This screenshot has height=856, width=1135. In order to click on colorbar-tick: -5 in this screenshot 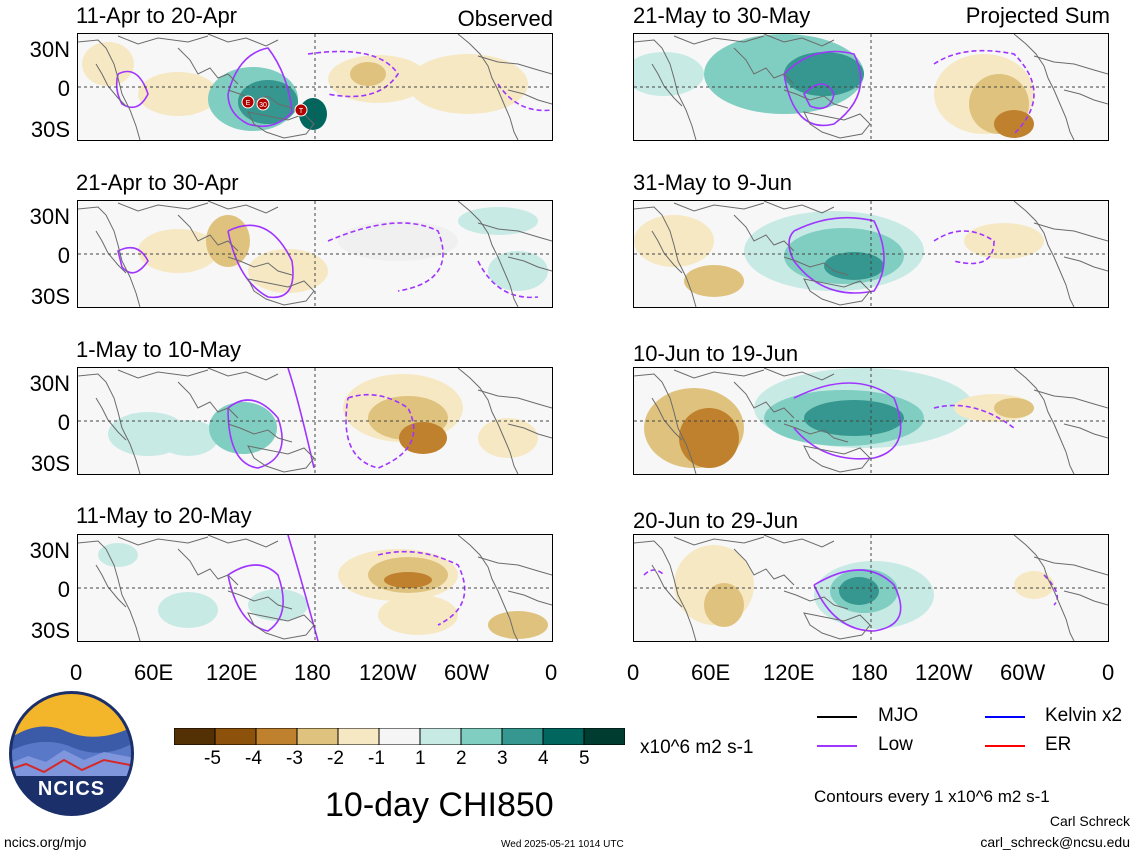, I will do `click(212, 758)`.